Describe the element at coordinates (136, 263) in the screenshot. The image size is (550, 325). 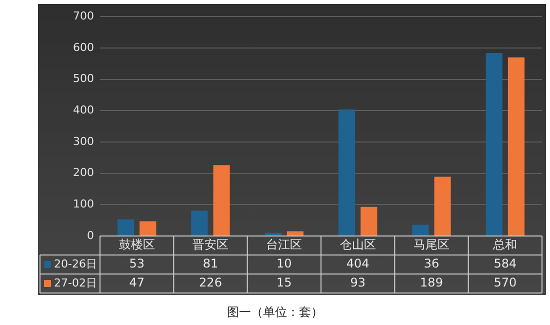
I see `data-label: 53` at that location.